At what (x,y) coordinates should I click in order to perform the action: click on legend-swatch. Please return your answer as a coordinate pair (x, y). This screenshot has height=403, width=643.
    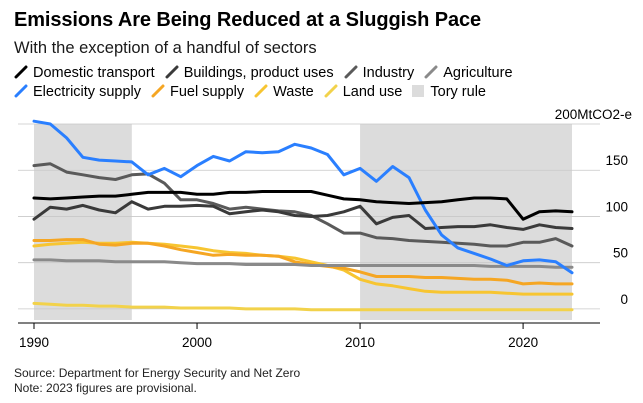
    Looking at the image, I should click on (418, 91).